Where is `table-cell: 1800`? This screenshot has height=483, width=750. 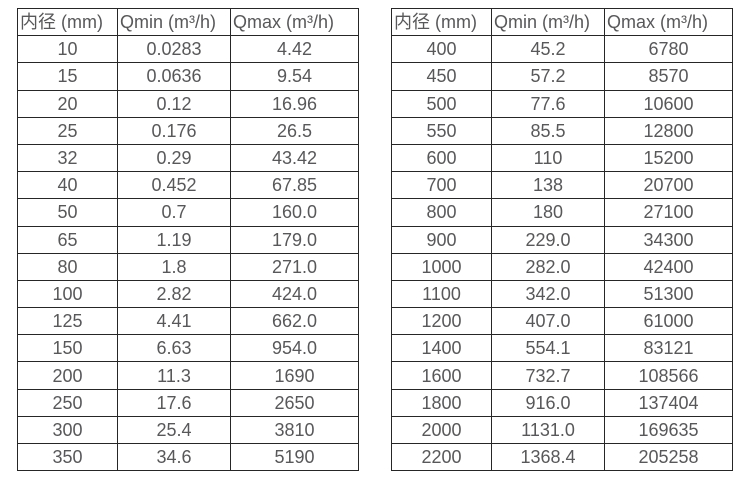 table-cell: 1800 is located at coordinates (441, 402).